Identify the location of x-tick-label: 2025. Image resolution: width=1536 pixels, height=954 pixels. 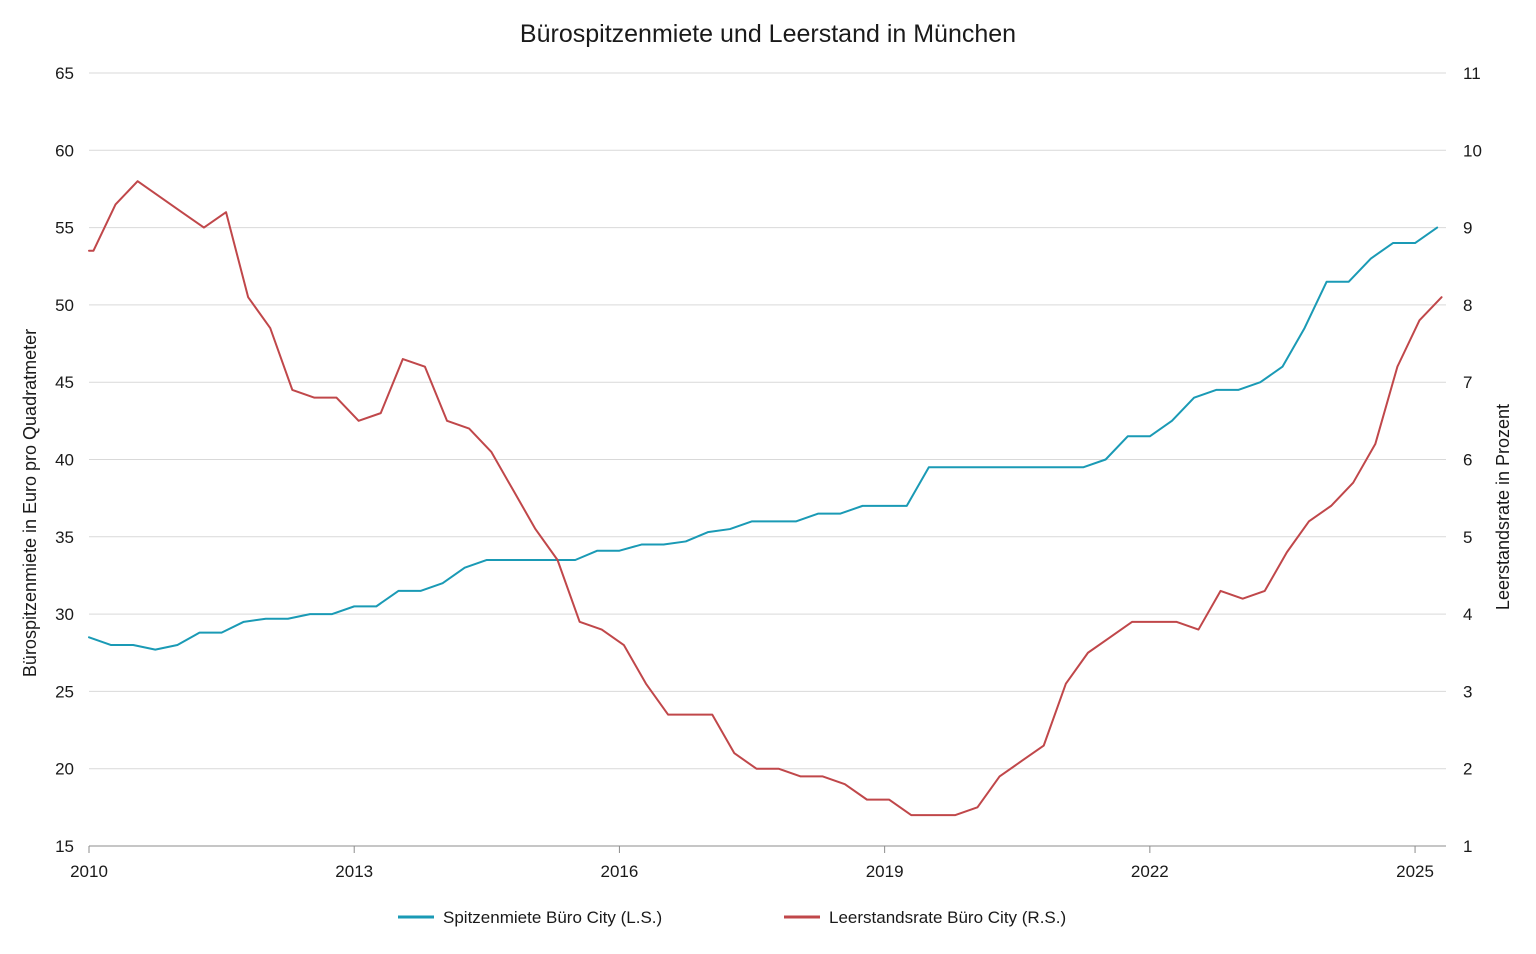
(1415, 871).